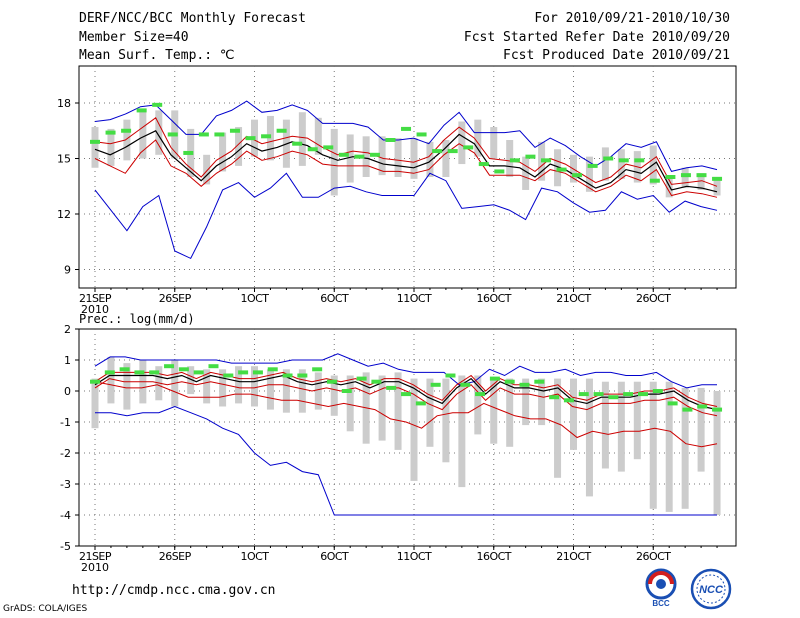  I want to click on p2-y-tick-label: 0, so click(67, 391).